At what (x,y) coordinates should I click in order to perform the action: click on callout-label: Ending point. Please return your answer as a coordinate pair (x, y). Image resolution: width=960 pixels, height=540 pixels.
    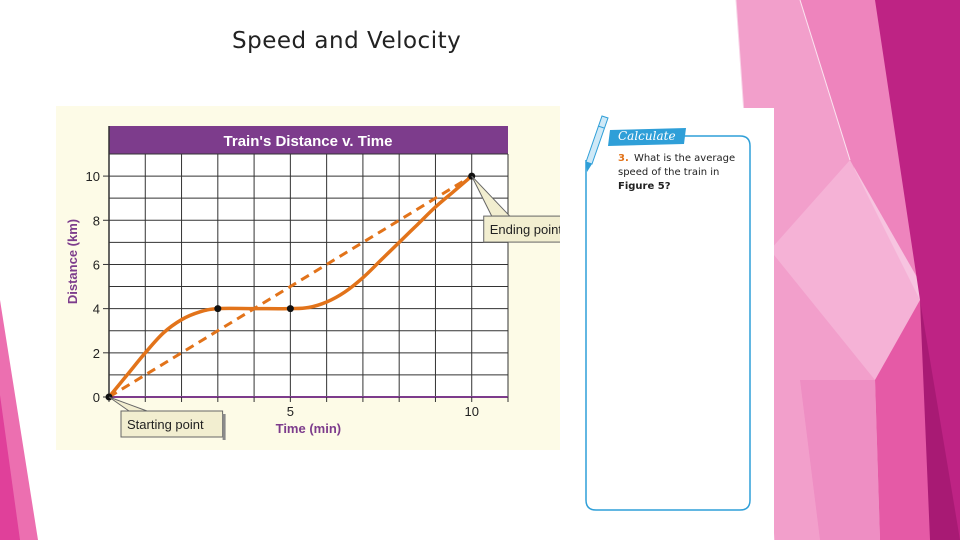
    Looking at the image, I should click on (525, 229).